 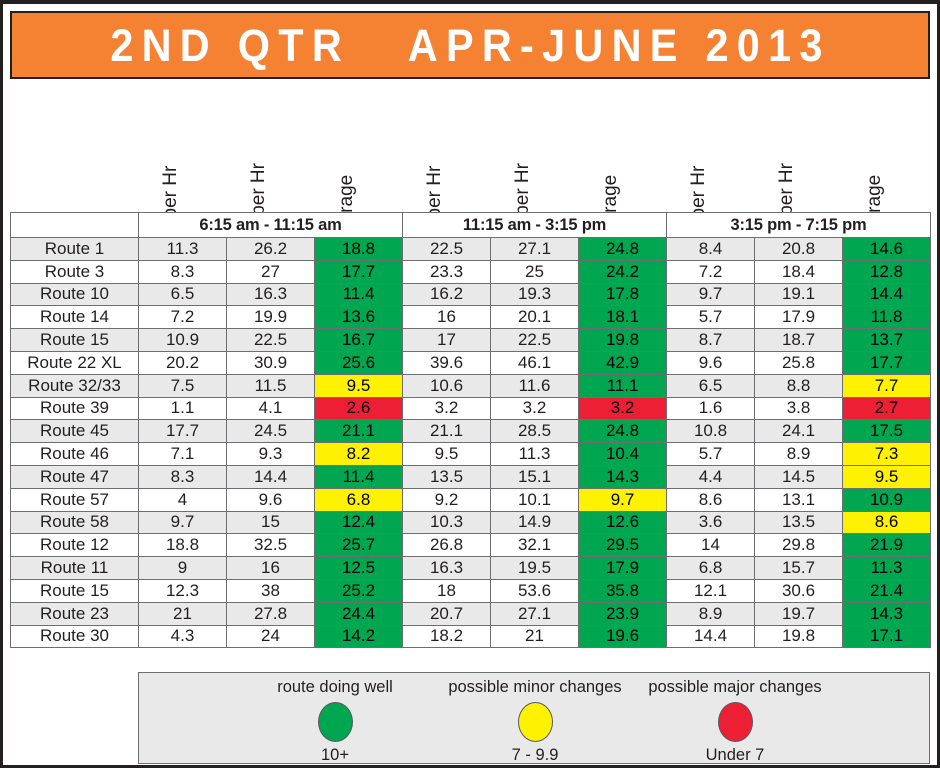 I want to click on max-cell-band-2: 28.5, so click(x=534, y=431).